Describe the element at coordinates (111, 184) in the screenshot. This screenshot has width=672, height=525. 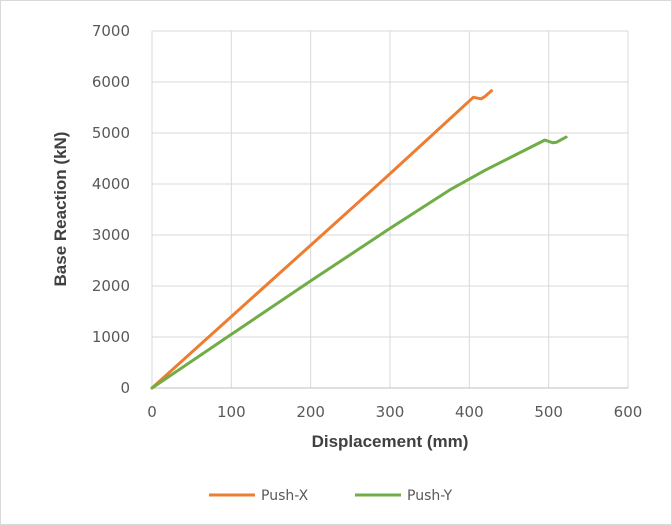
I see `y-tick-label-4000: 4000` at that location.